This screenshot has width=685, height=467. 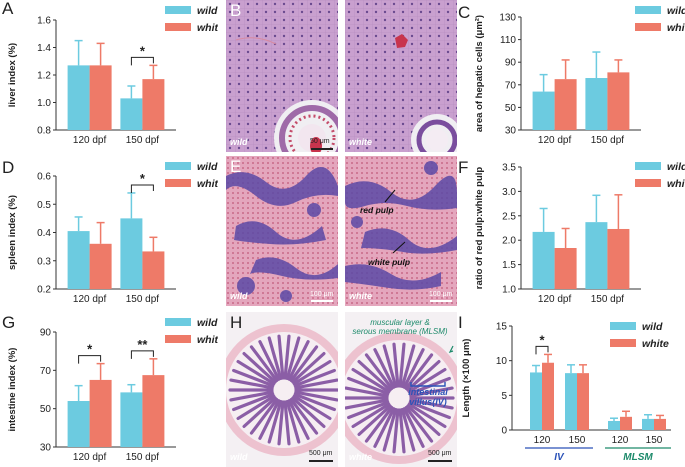 What do you see at coordinates (282, 76) in the screenshot?
I see `liver-wild-image` at bounding box center [282, 76].